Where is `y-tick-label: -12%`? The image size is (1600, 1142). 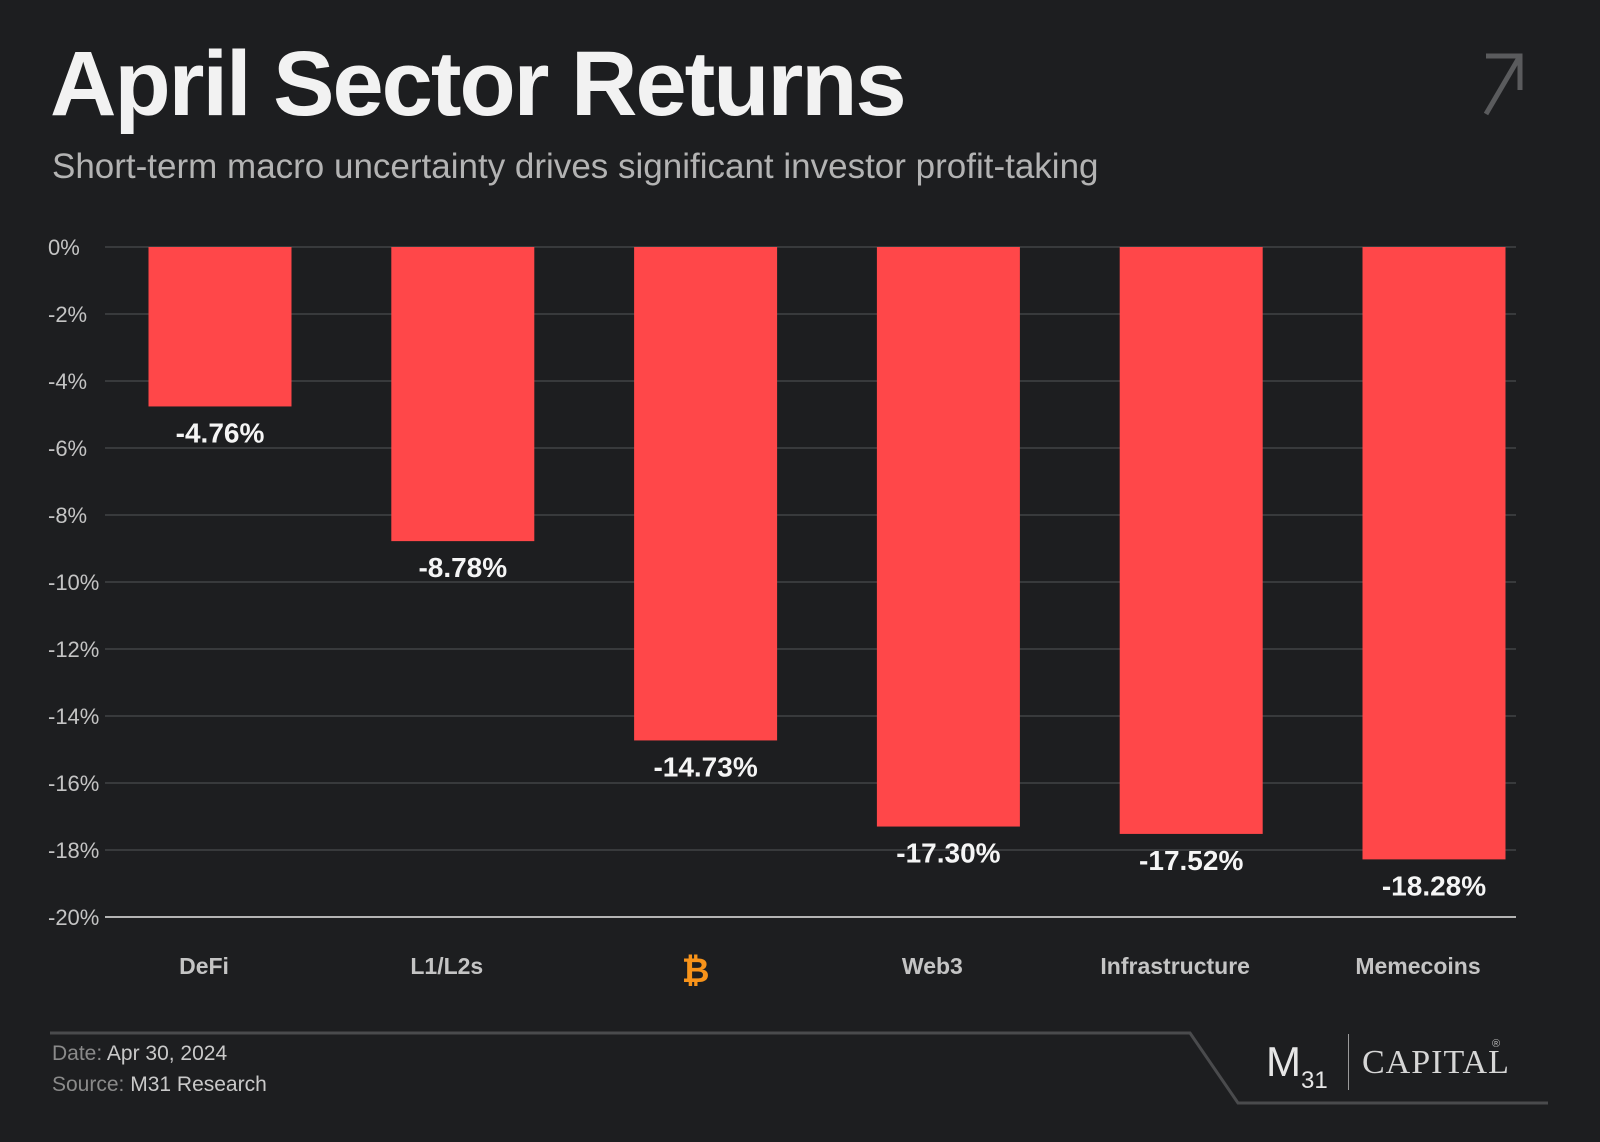
y-tick-label: -12% is located at coordinates (73, 649).